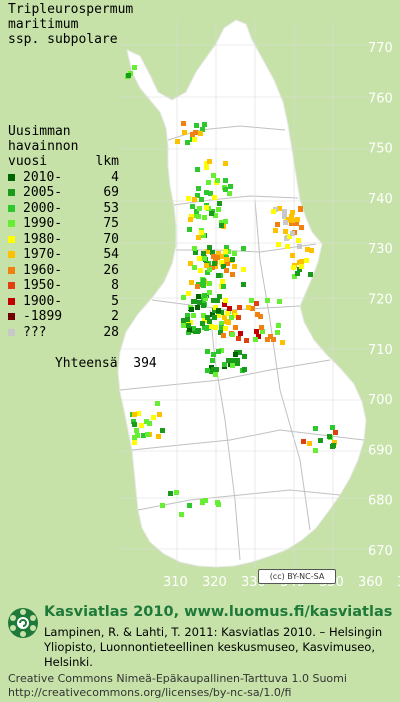  What do you see at coordinates (145, 363) in the screenshot?
I see `legend-total-value: 394` at bounding box center [145, 363].